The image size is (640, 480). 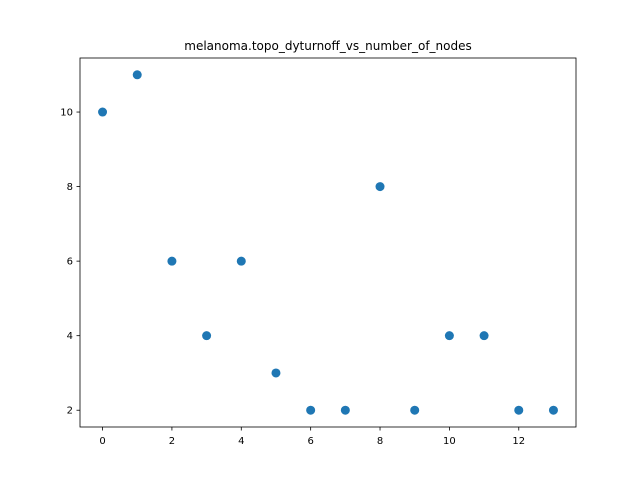 What do you see at coordinates (449, 441) in the screenshot?
I see `x-tick-label: 10` at bounding box center [449, 441].